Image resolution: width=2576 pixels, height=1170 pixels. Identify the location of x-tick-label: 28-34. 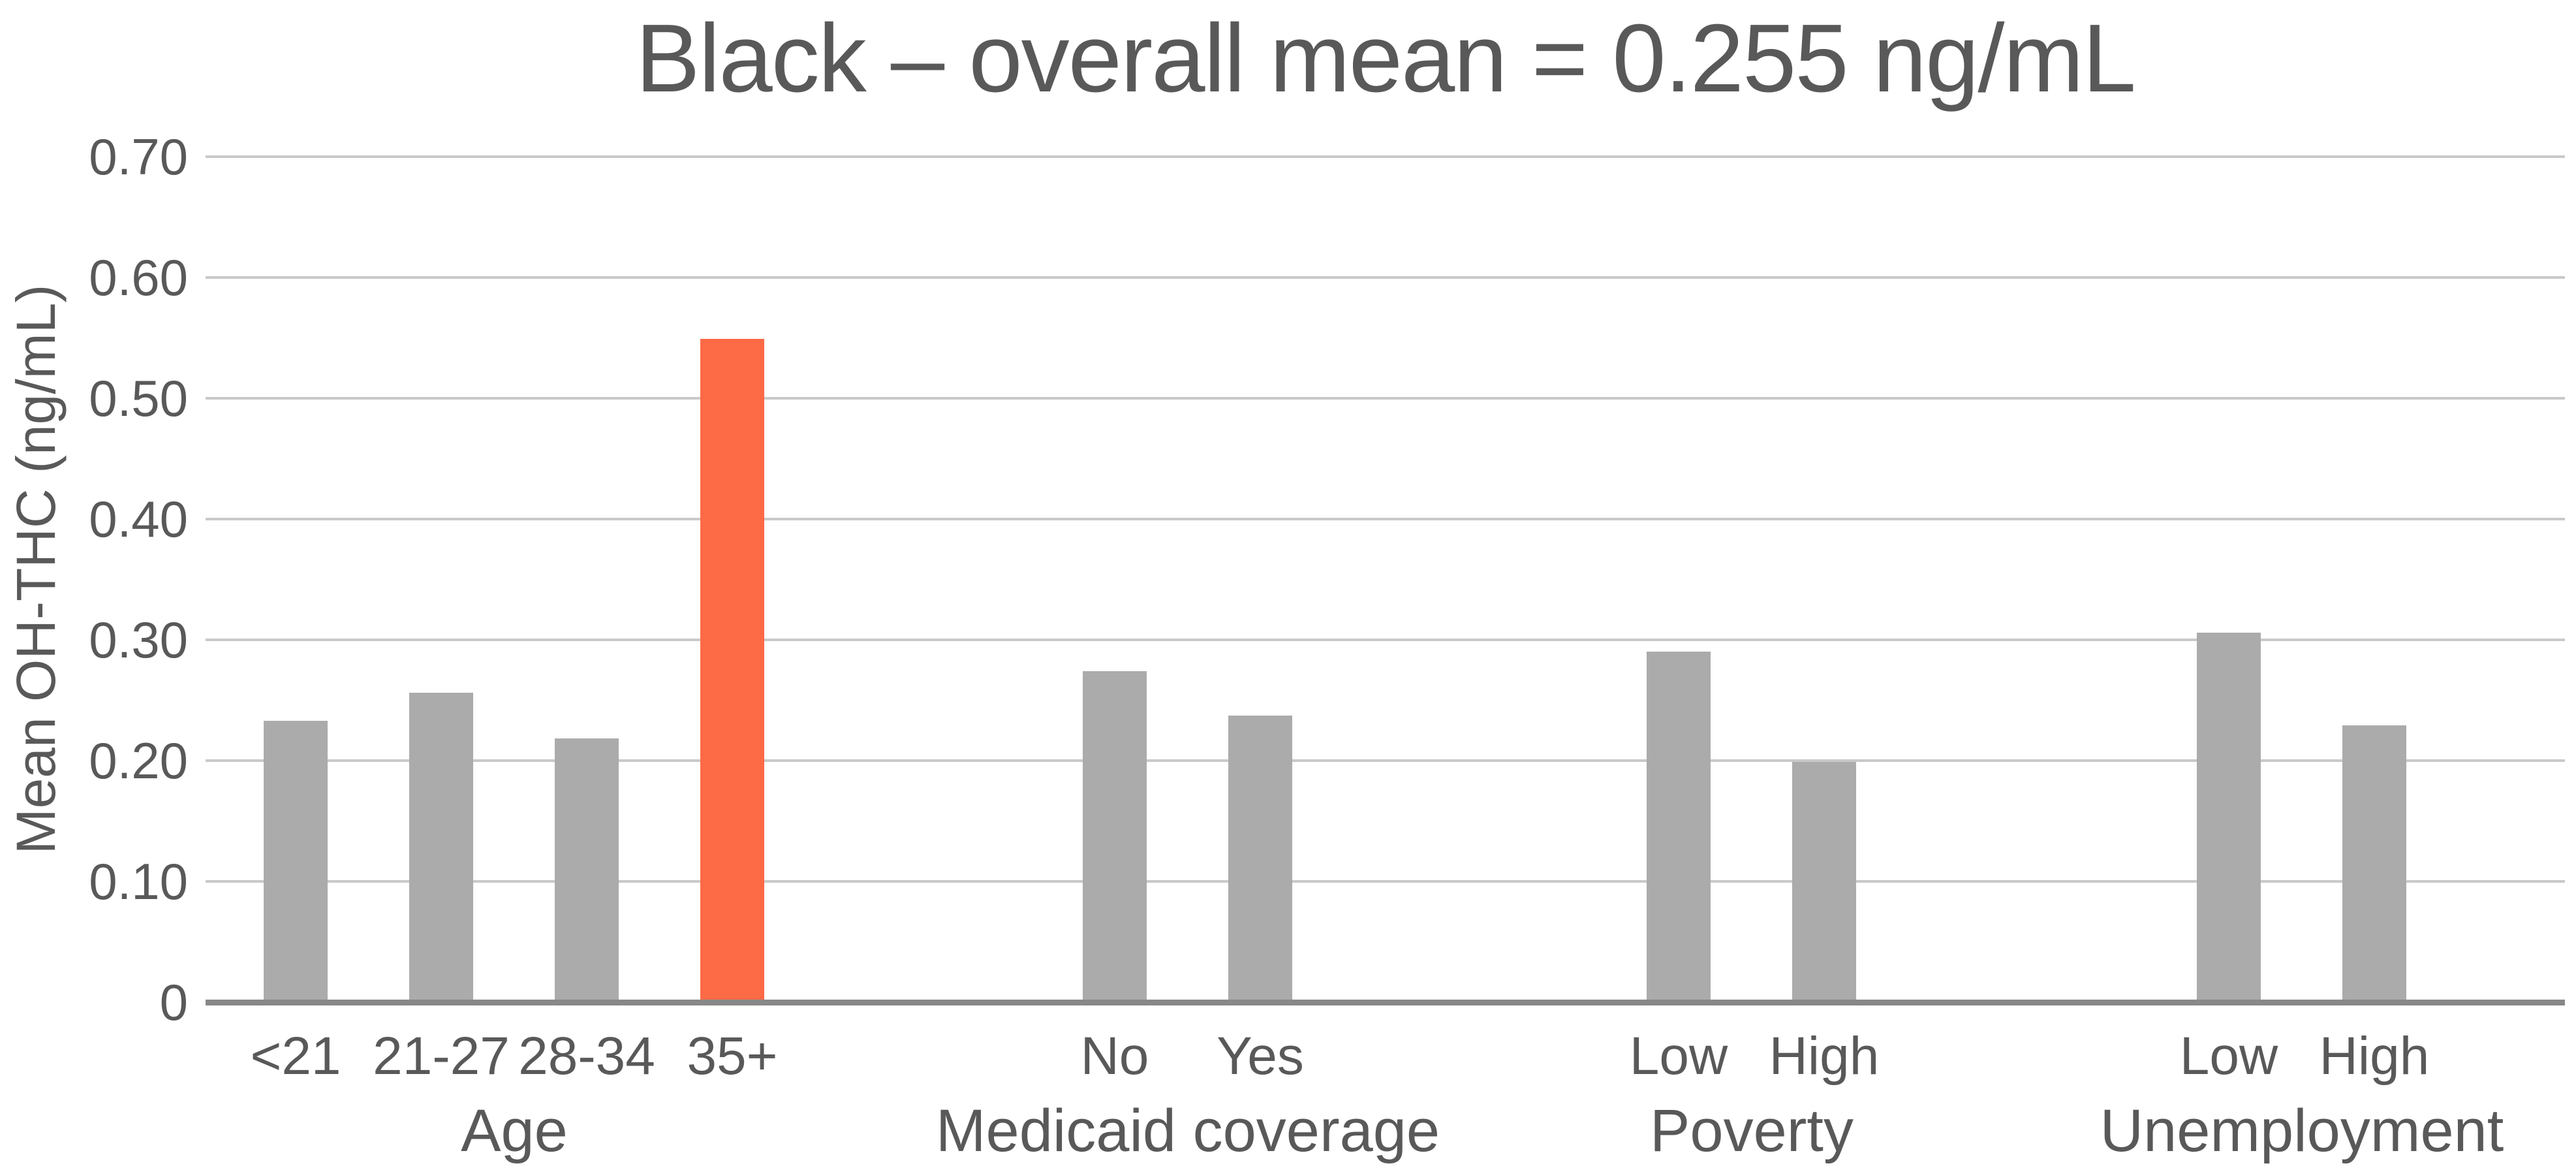
(586, 1056).